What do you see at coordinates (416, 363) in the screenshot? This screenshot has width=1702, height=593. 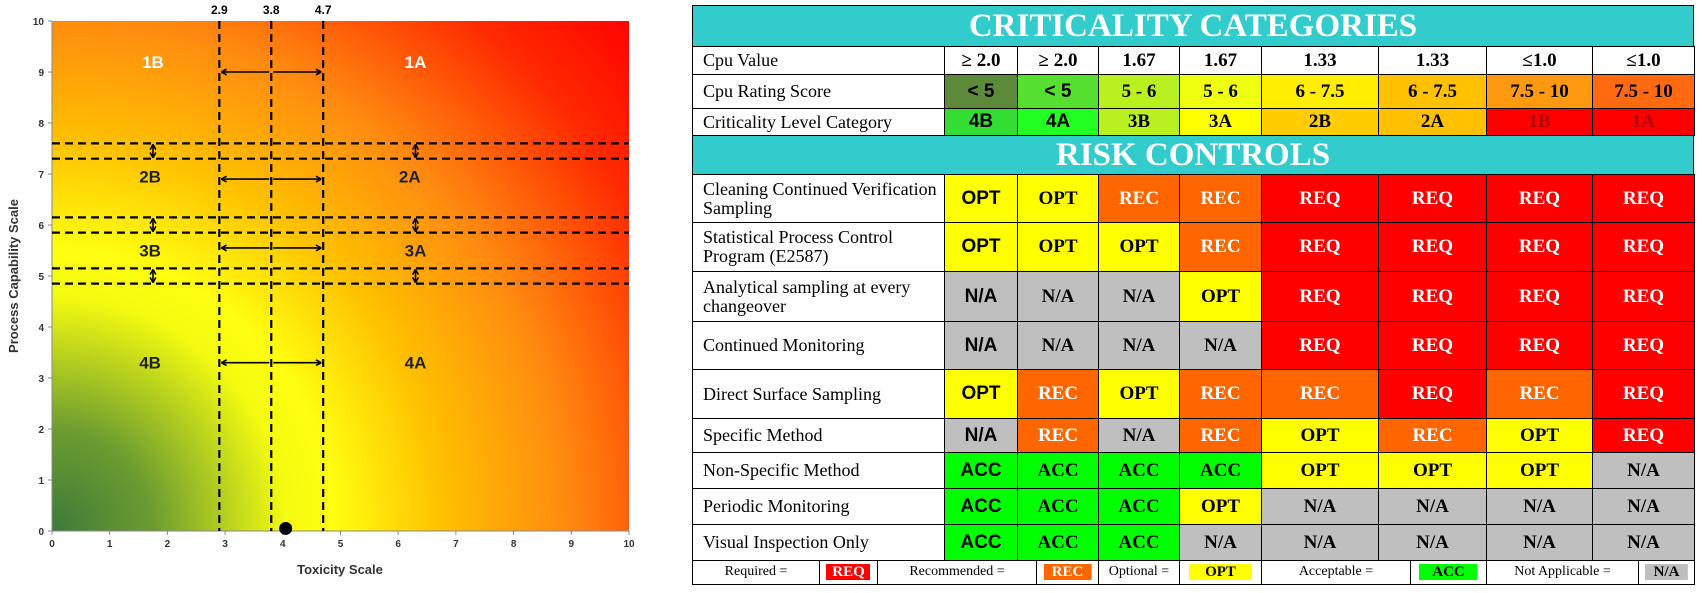 I see `region-label: 4A` at bounding box center [416, 363].